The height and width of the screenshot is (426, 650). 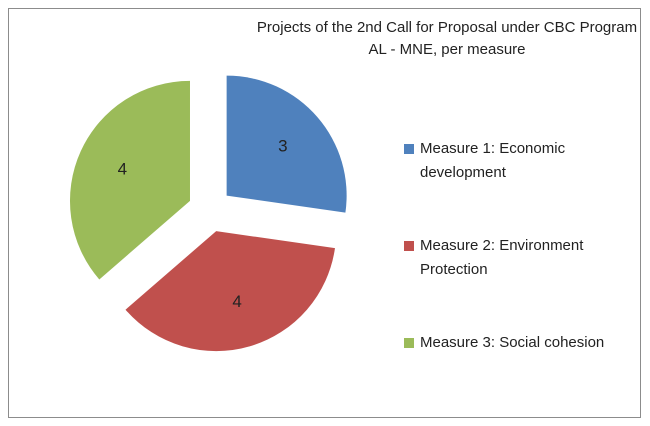 What do you see at coordinates (512, 342) in the screenshot?
I see `legend-label: Measure 3: Social cohesion` at bounding box center [512, 342].